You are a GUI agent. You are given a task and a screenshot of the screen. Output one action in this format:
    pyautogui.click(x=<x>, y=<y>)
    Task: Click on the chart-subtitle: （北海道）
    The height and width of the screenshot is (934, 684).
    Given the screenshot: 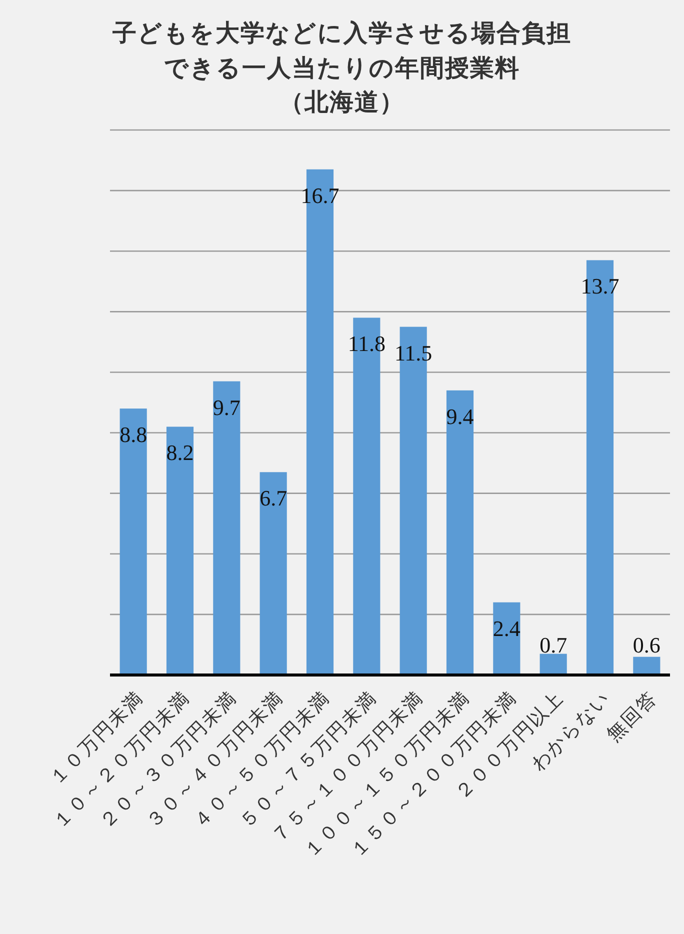 What is the action you would take?
    pyautogui.click(x=342, y=102)
    